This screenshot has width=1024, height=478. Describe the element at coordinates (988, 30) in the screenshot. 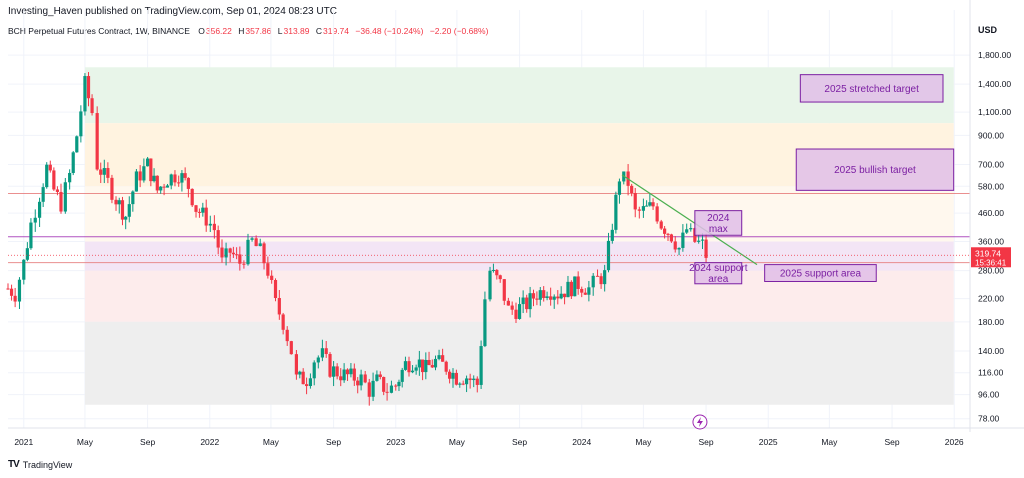

I see `currency-label: USD` at that location.